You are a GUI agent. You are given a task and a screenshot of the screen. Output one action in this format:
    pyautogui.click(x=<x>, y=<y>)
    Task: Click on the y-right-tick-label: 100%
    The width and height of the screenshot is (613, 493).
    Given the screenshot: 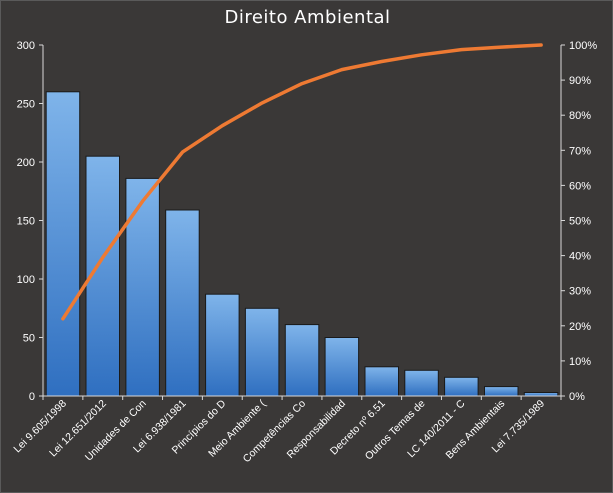 What is the action you would take?
    pyautogui.click(x=583, y=46)
    